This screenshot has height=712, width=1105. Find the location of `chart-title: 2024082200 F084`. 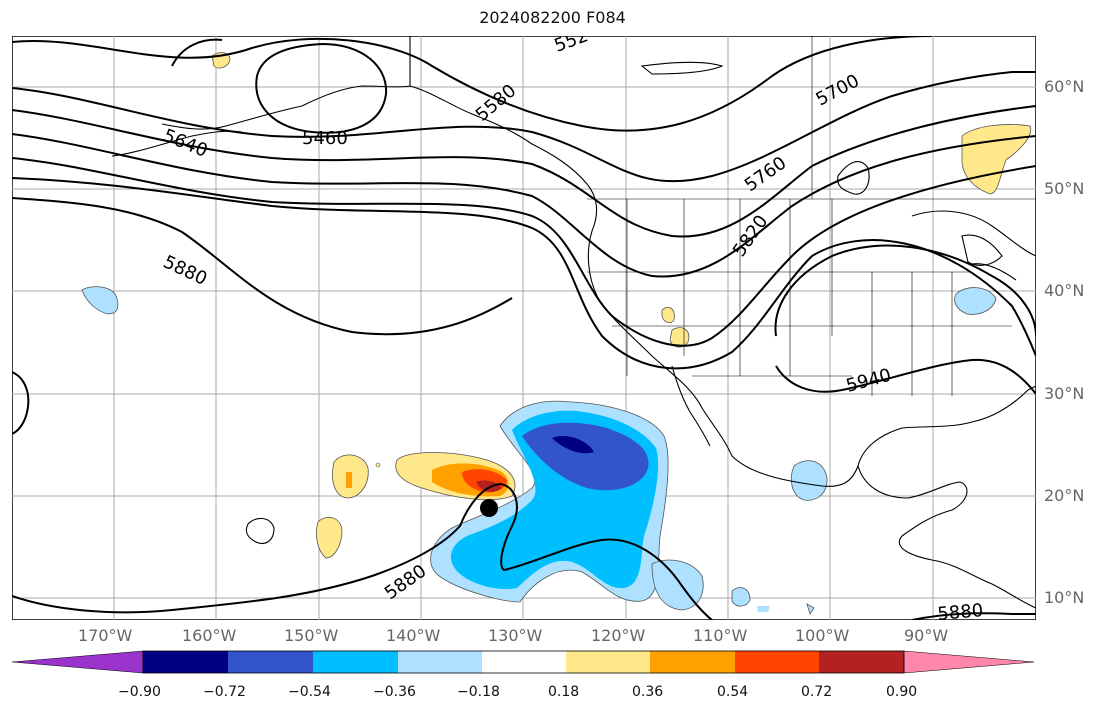

chart-title: 2024082200 F084 is located at coordinates (552, 17).